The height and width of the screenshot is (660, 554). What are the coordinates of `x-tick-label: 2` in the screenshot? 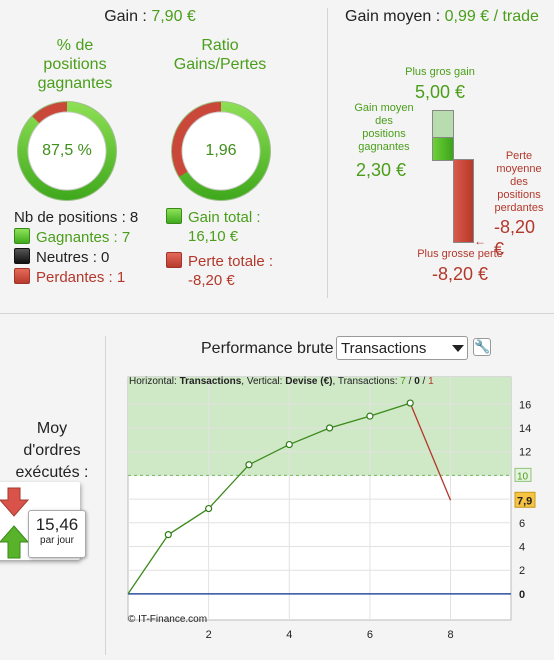 It's located at (209, 635).